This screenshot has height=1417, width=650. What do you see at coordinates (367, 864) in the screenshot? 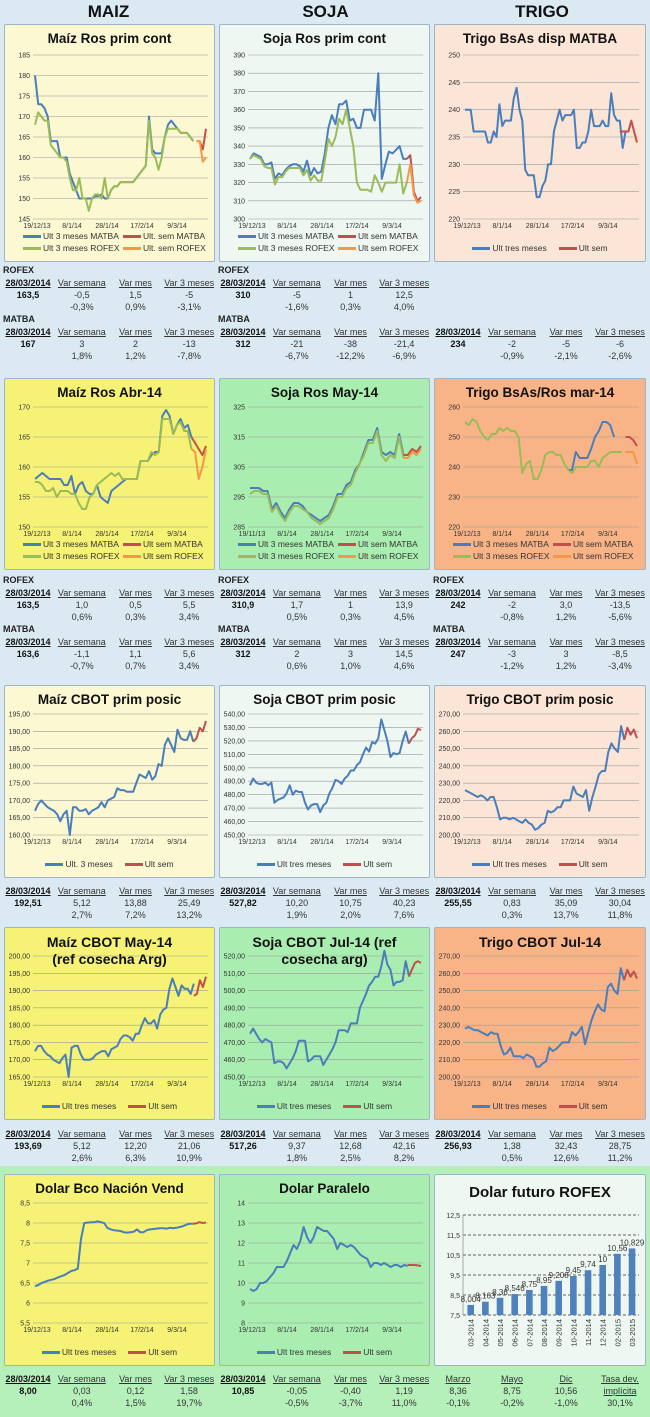
I see `legend-item: Ult sem` at bounding box center [367, 864].